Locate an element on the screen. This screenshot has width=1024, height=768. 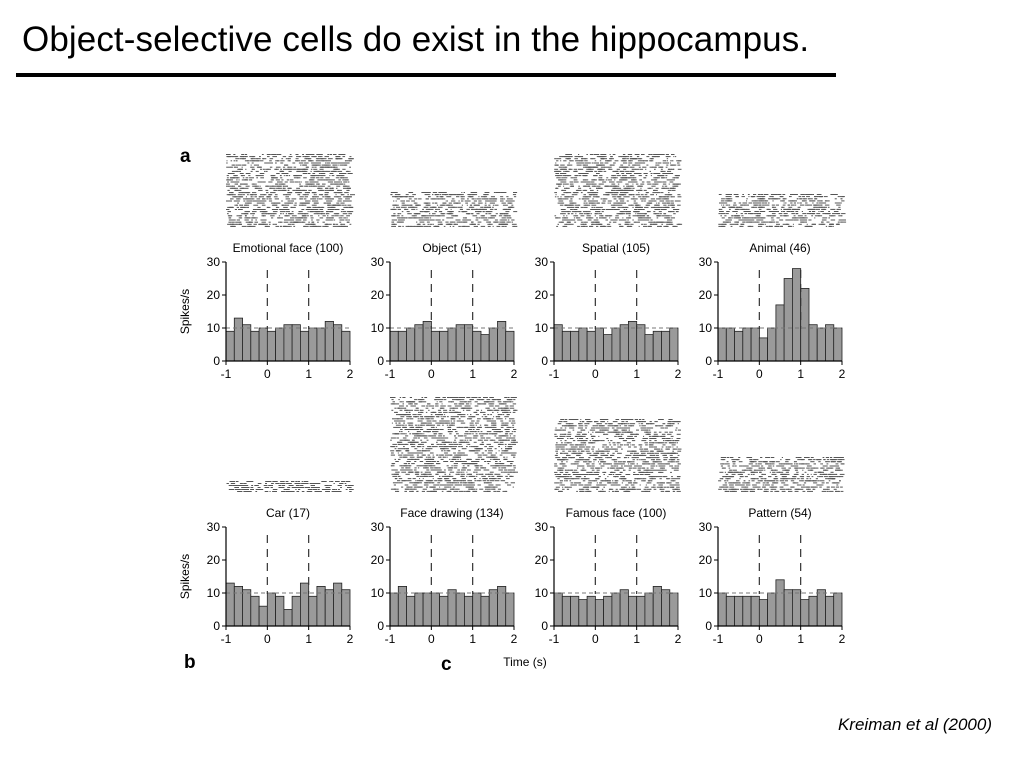
y-tick-label: 30 is located at coordinates (214, 262).